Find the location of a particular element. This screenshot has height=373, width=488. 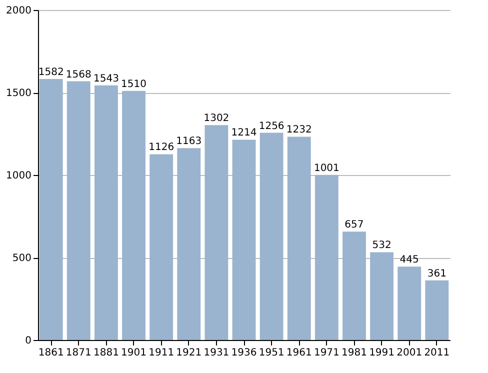

data-label: 1256 is located at coordinates (271, 126).